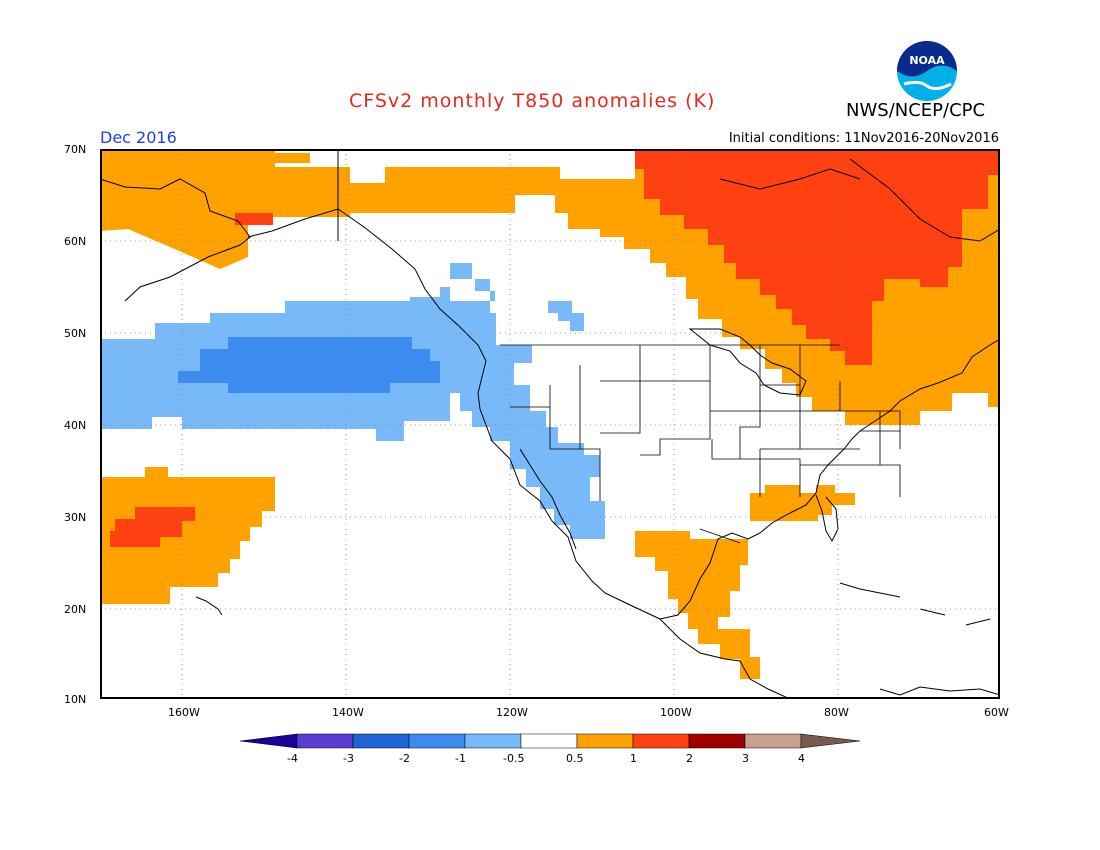  What do you see at coordinates (352, 401) in the screenshot?
I see `cool-anomaly-moderate` at bounding box center [352, 401].